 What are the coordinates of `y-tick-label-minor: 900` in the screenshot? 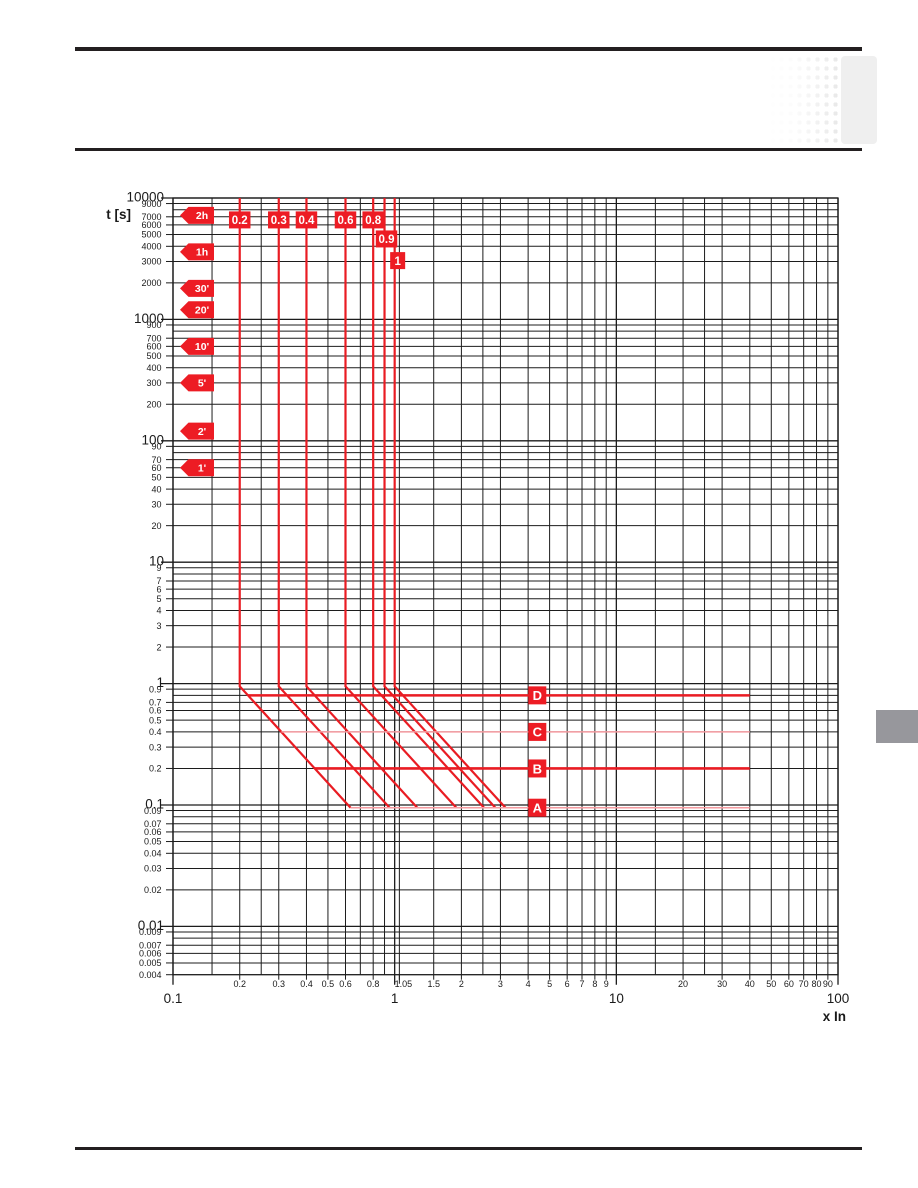 It's located at (153, 325).